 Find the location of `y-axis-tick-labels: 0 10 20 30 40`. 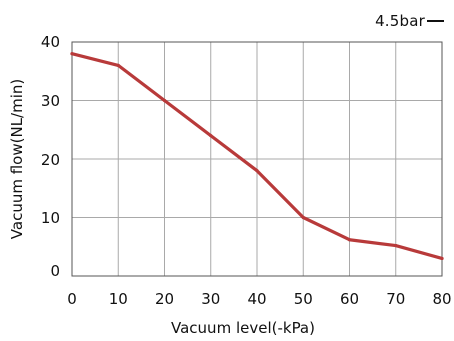

y-axis-tick-labels: 0 10 20 30 40 is located at coordinates (50, 156).